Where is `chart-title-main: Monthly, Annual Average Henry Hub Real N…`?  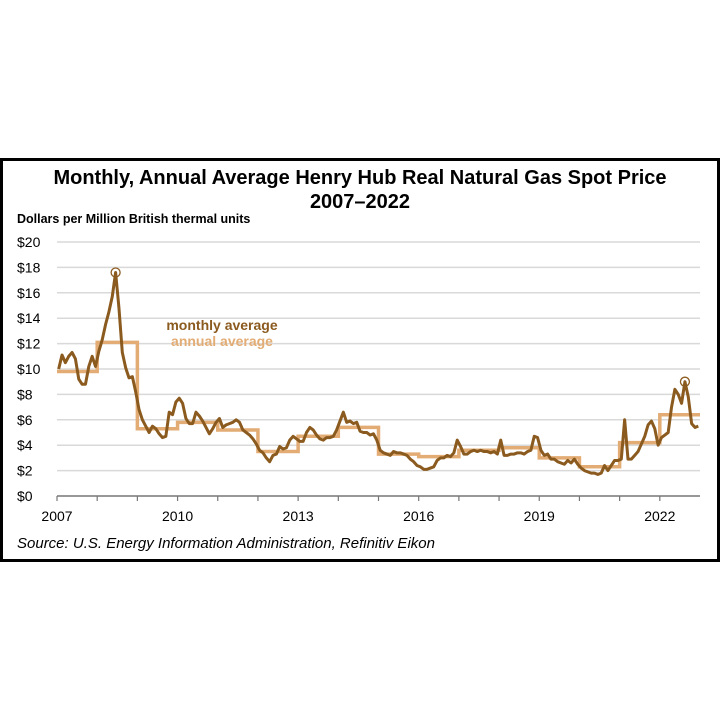 chart-title-main: Monthly, Annual Average Henry Hub Real N… is located at coordinates (360, 178).